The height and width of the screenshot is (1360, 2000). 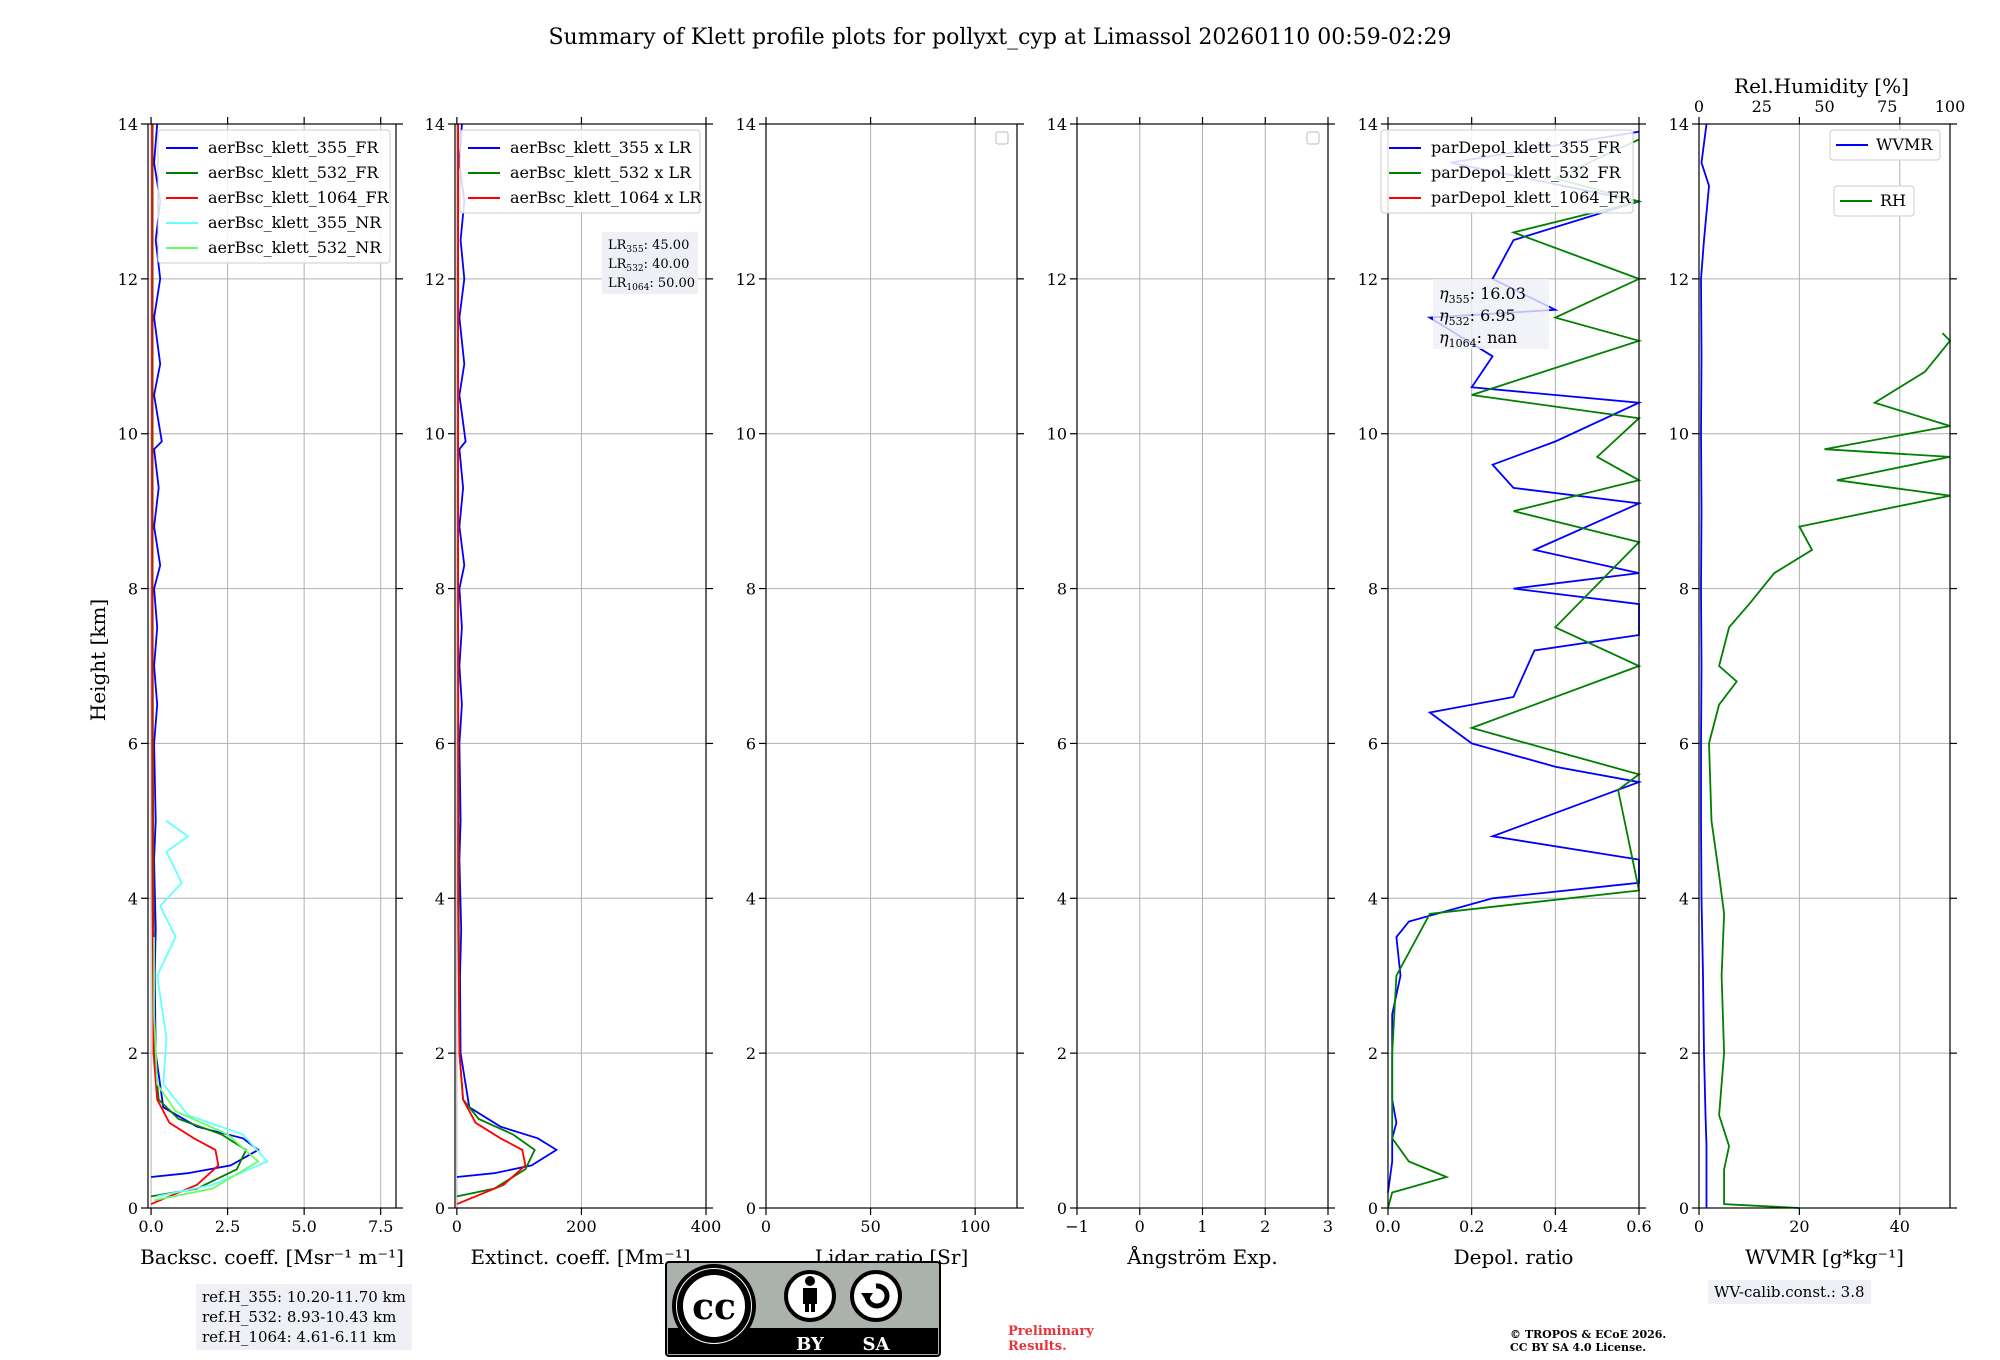 I want to click on legend-entry: aerBsc_klett_355 x LR, so click(x=601, y=147).